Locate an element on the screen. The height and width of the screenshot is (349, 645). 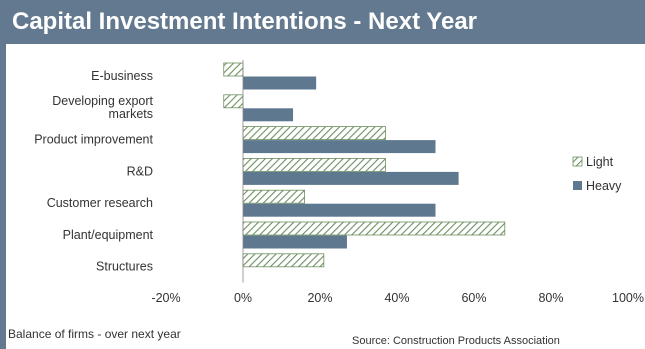
category-label-1: Developing export markets is located at coordinates (102, 107).